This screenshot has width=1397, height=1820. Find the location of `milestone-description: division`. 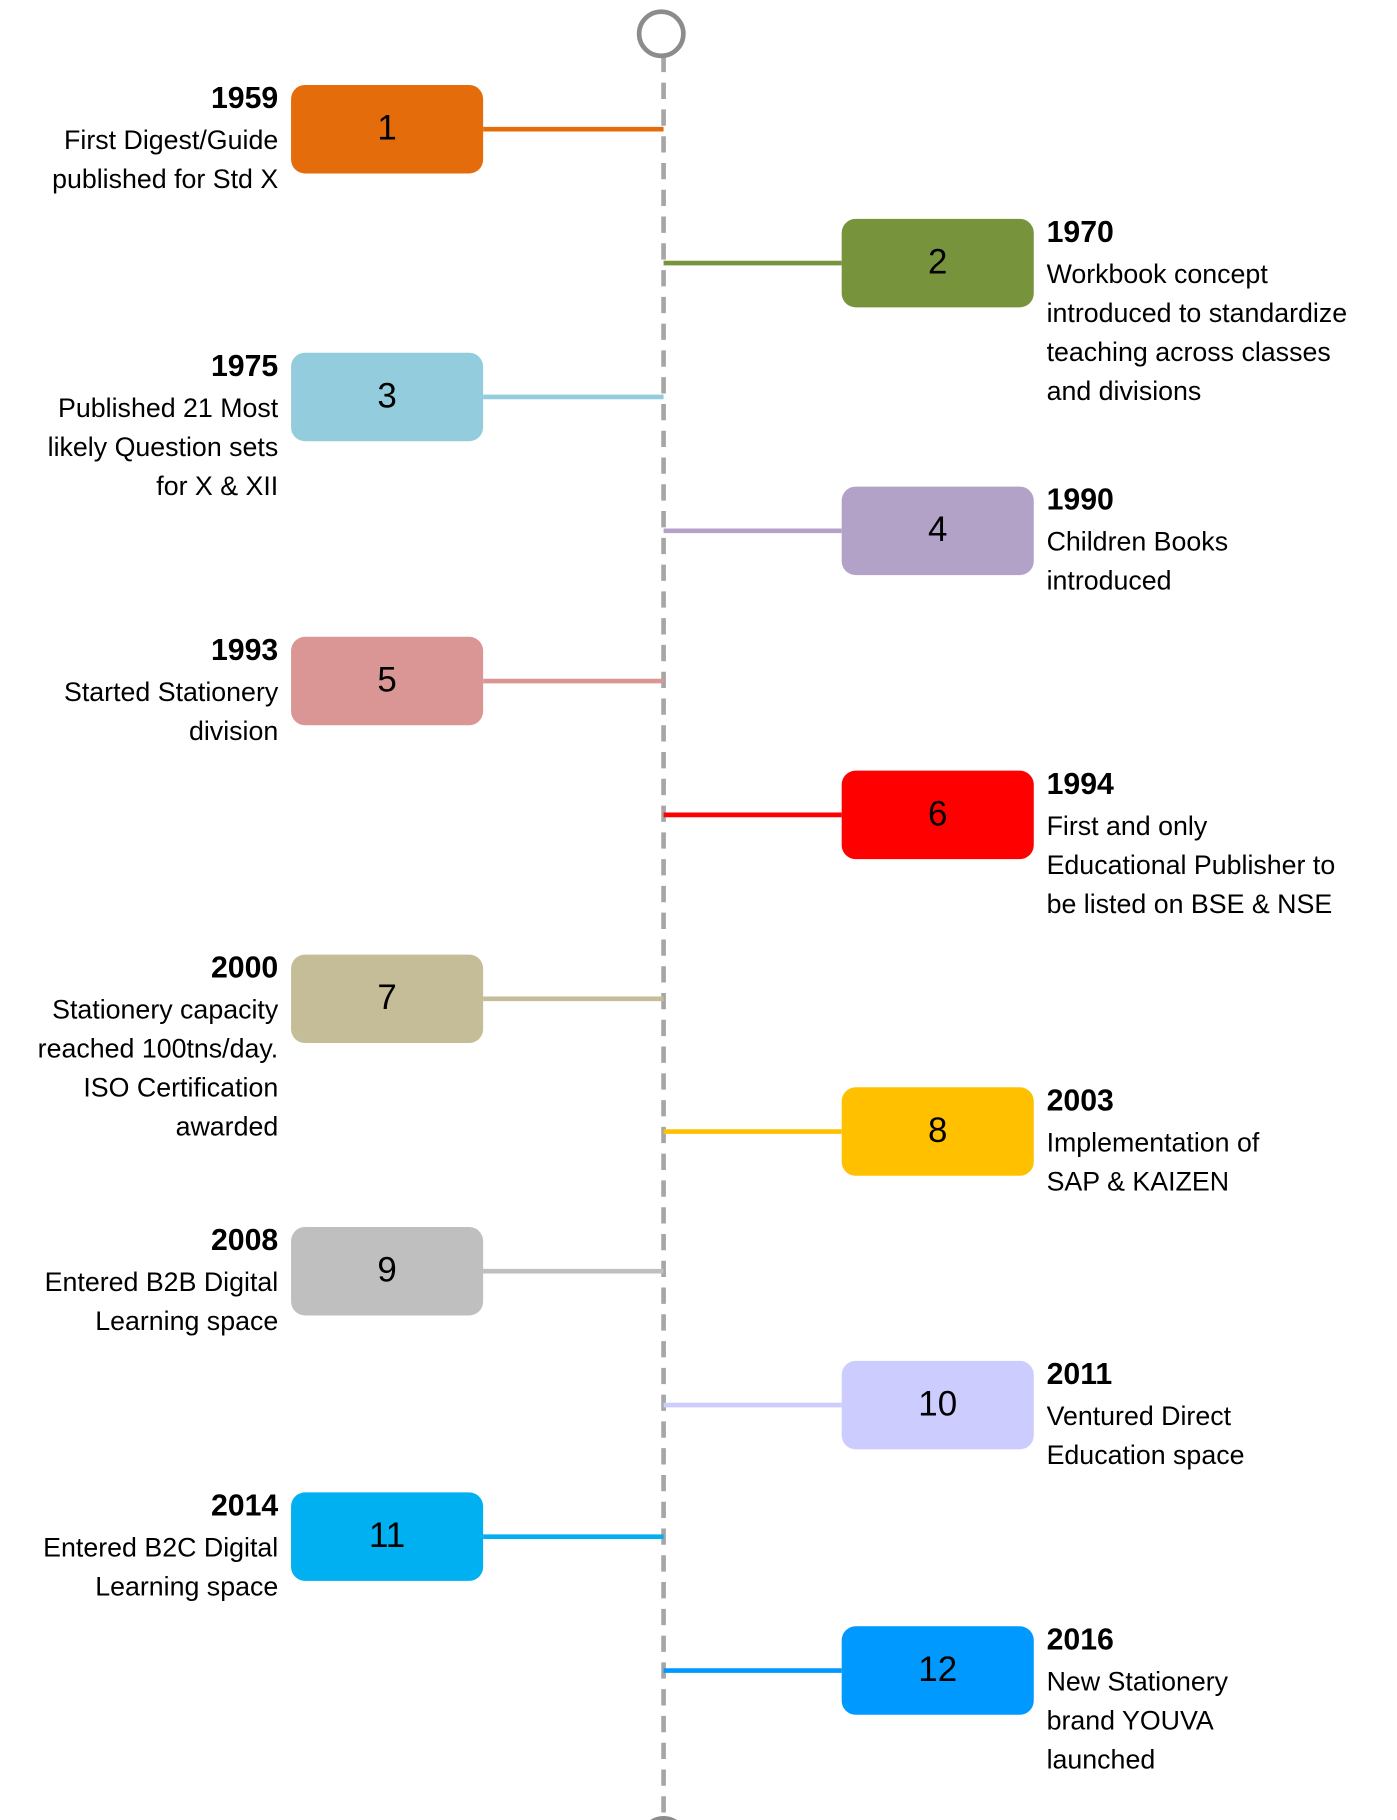

milestone-description: division is located at coordinates (233, 731).